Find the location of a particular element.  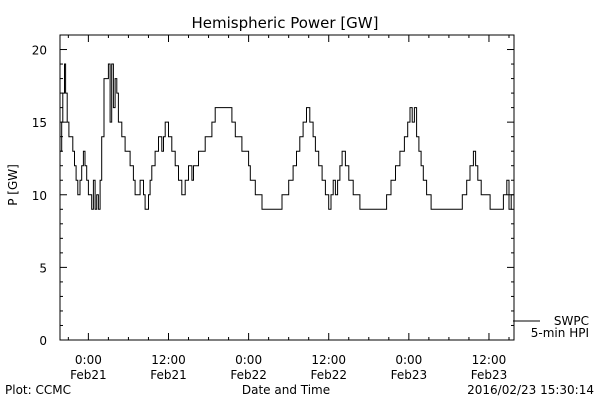

y-tick-label: 15 is located at coordinates (39, 123).